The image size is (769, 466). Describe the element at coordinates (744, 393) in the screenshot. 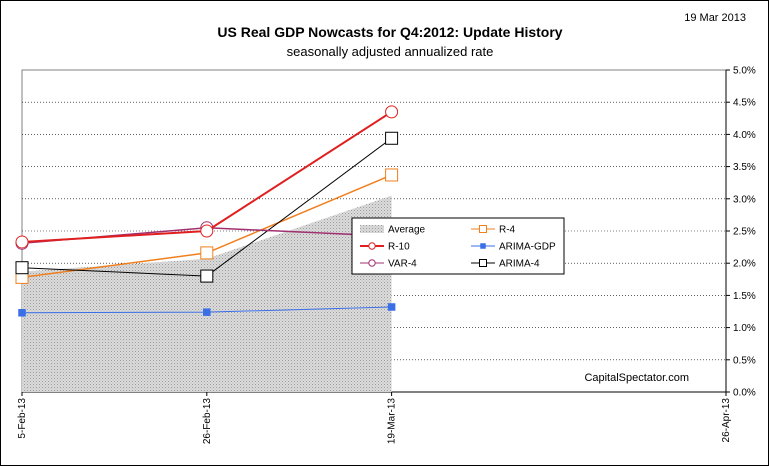

I see `y-tick-label: 0.0%` at that location.